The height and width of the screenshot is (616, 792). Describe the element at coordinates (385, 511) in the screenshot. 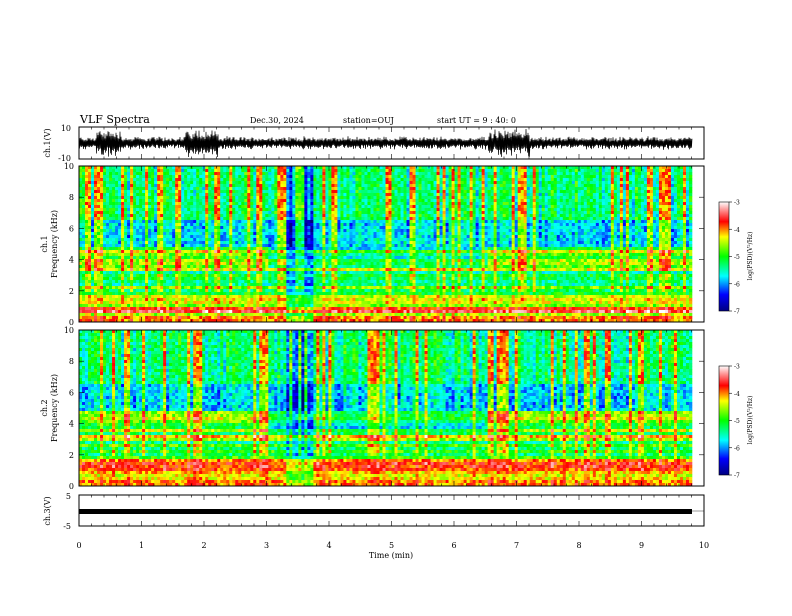

I see `ch3-waveform-trace` at that location.